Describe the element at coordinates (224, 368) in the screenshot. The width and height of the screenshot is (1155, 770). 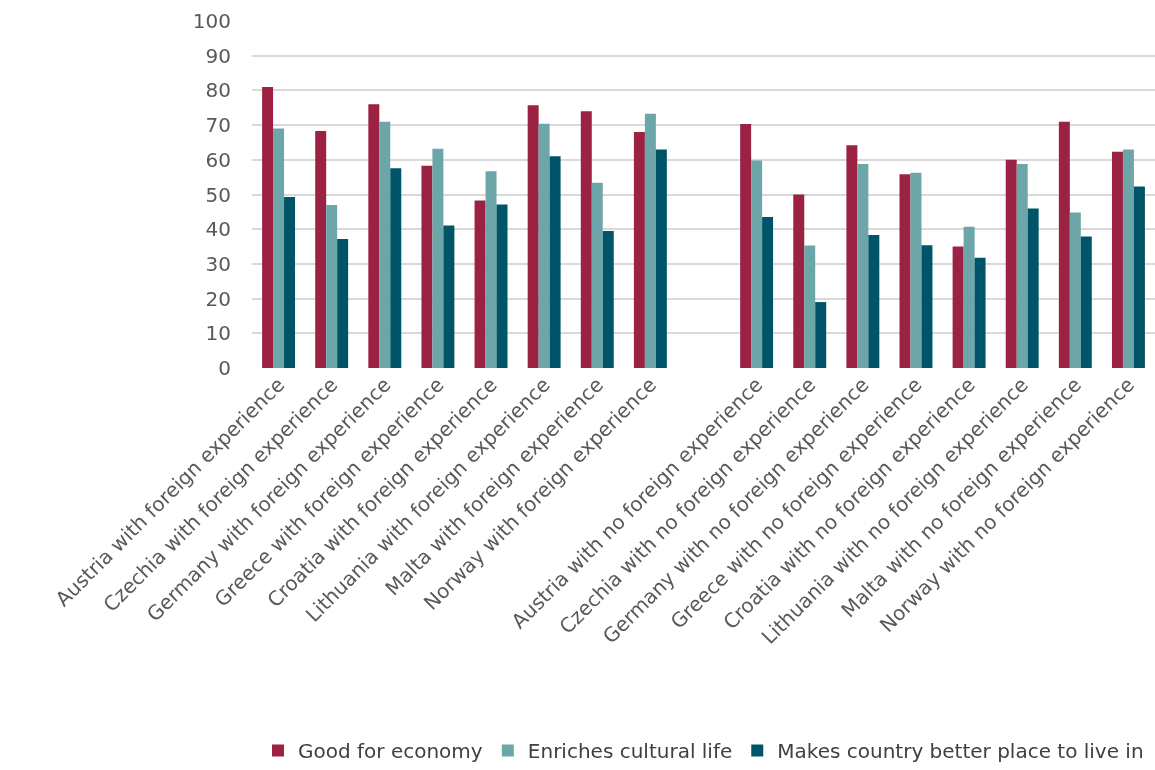
I see `y-tick-label: 0` at that location.